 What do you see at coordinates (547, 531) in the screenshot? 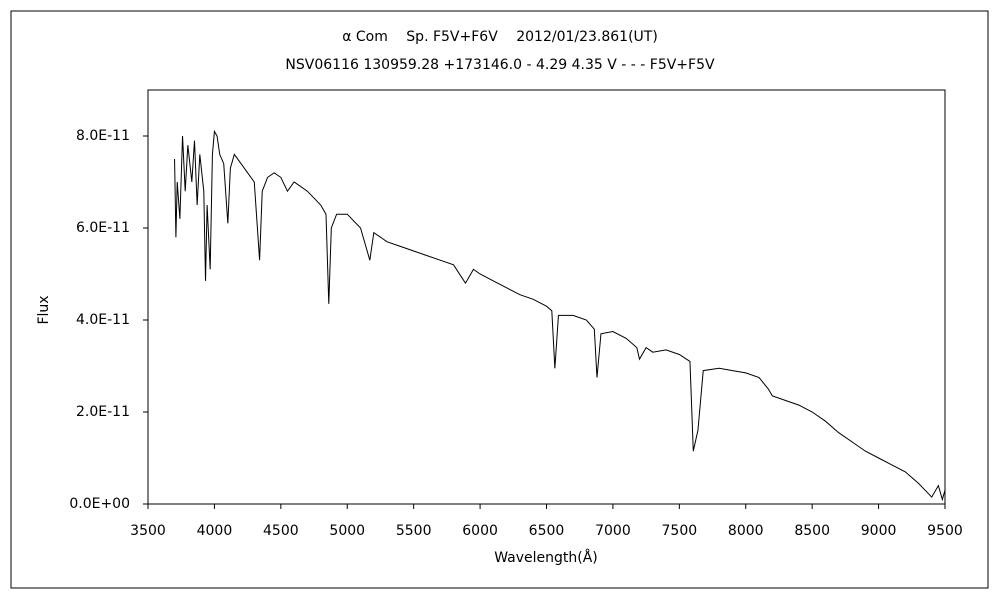
I see `x-tick-label: 6500` at bounding box center [547, 531].